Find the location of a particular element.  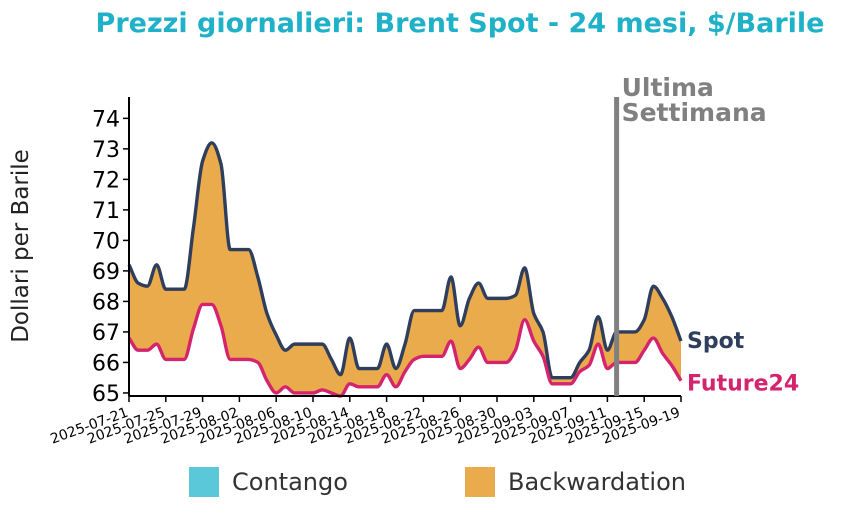

y-tick-label: 73 is located at coordinates (106, 150).